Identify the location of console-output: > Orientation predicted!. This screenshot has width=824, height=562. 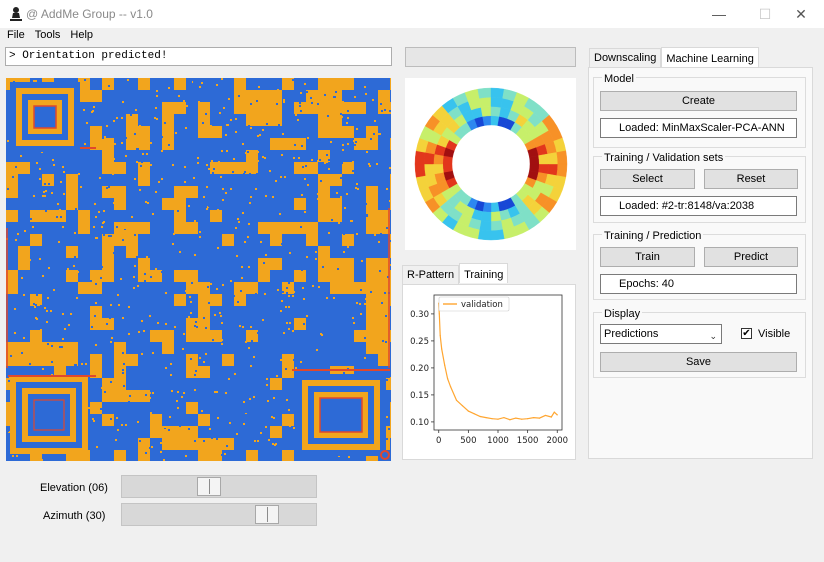
(198, 56).